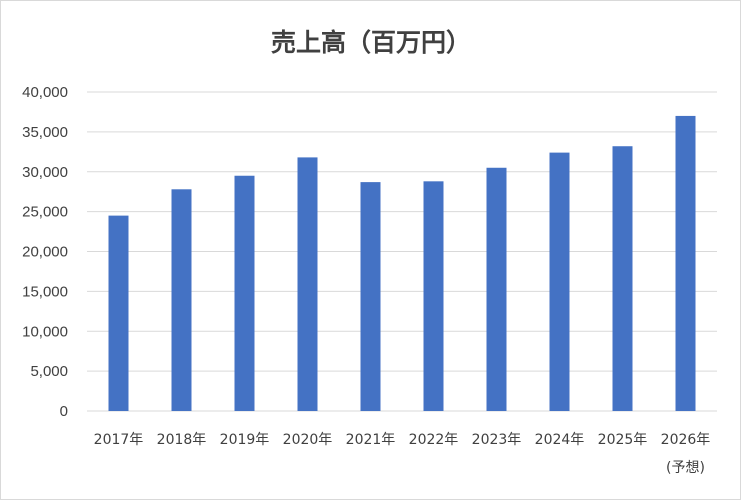 This screenshot has width=741, height=501. I want to click on x-tick-label: 2017年, so click(119, 440).